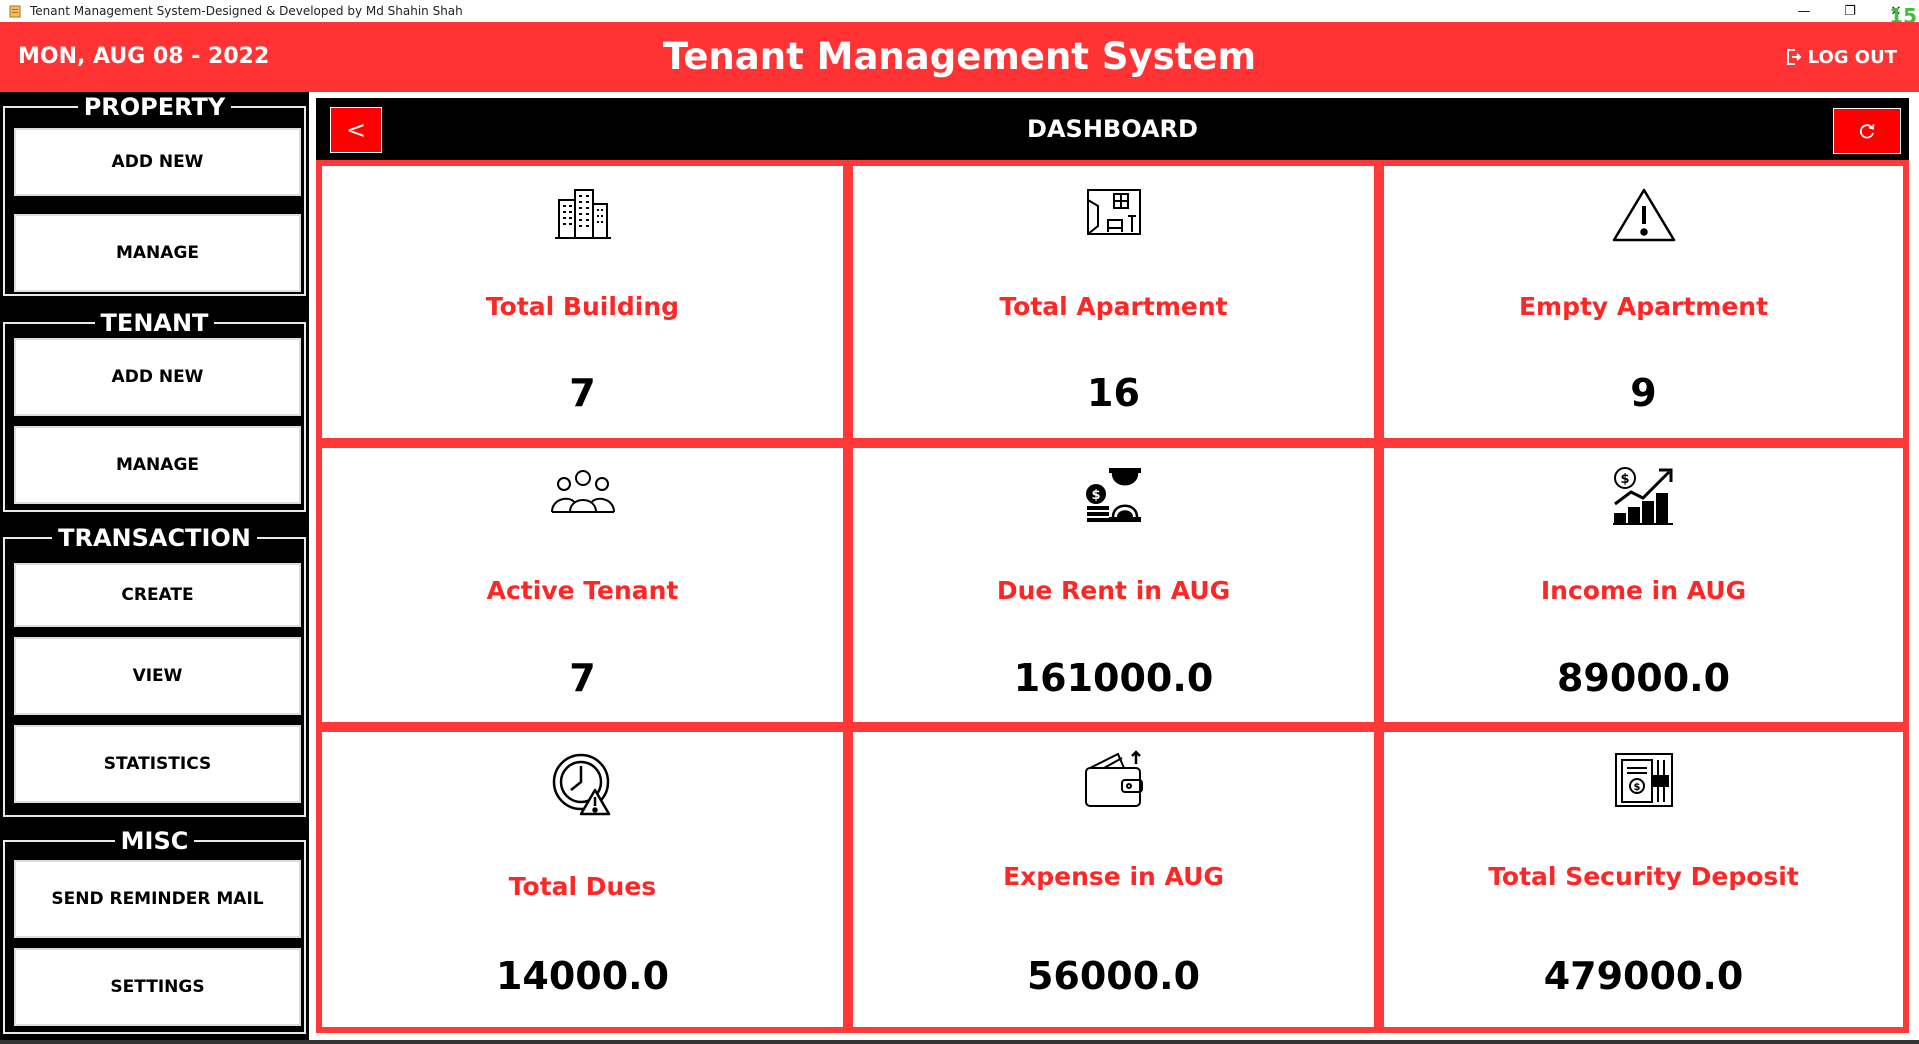 This screenshot has width=1919, height=1044. What do you see at coordinates (582, 306) in the screenshot?
I see `stat-label: Total Building` at bounding box center [582, 306].